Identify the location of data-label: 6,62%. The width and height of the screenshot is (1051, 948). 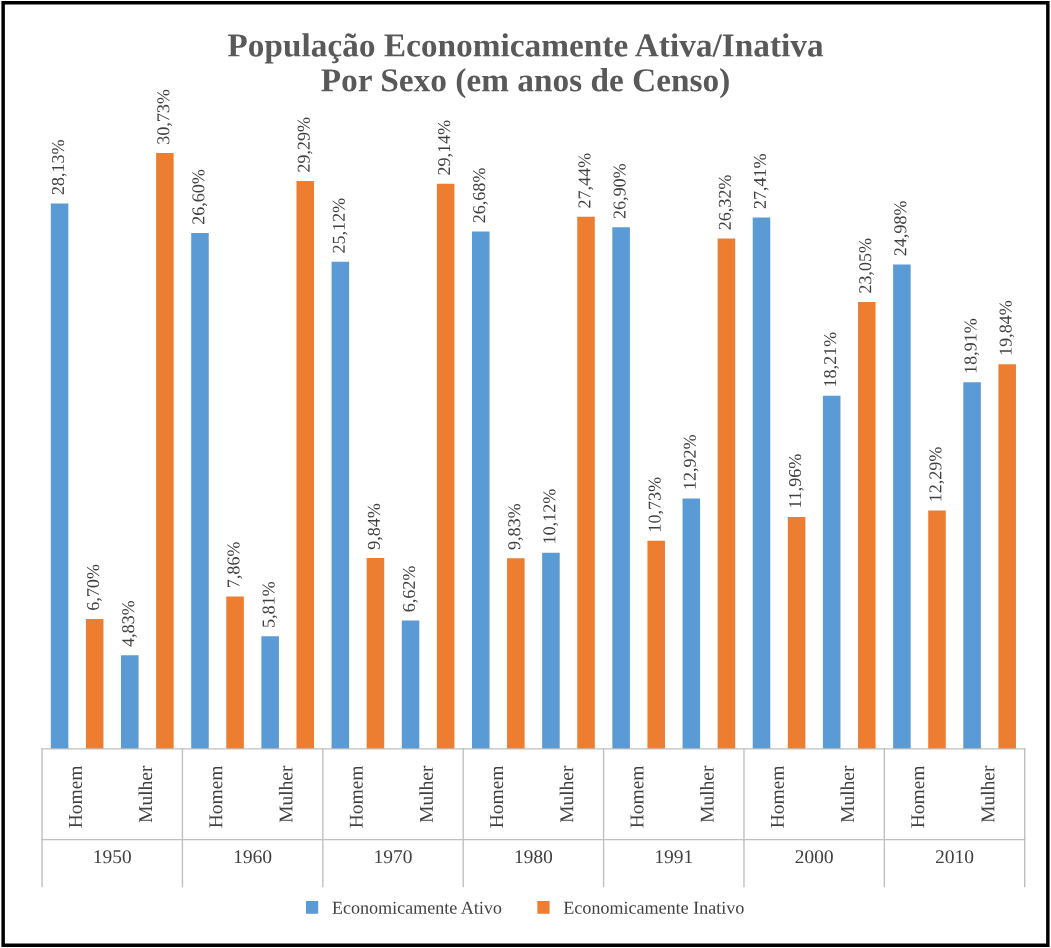
(410, 589).